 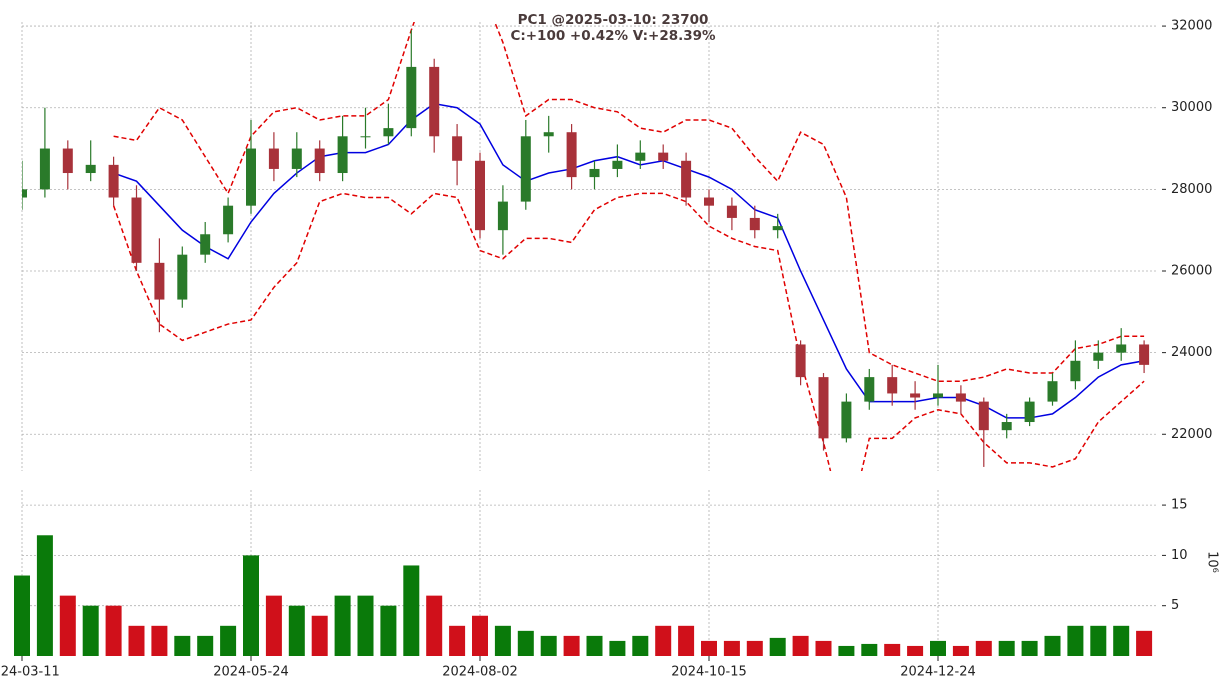 What do you see at coordinates (1175, 605) in the screenshot?
I see `y-tick-label: 5` at bounding box center [1175, 605].